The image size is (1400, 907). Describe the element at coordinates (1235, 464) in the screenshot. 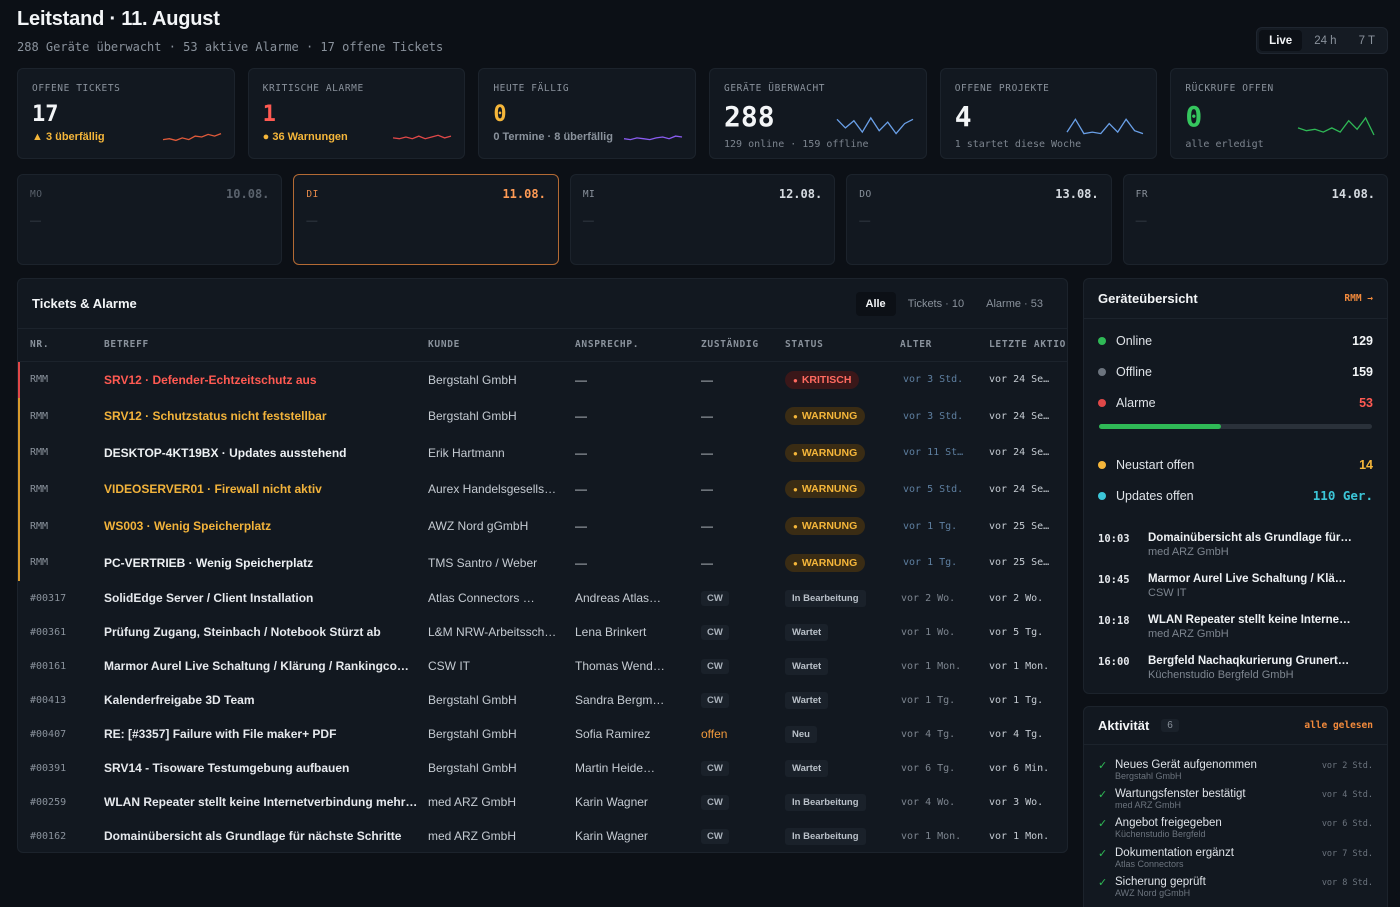

I see `device-stat-row: Neustart offen 14` at that location.